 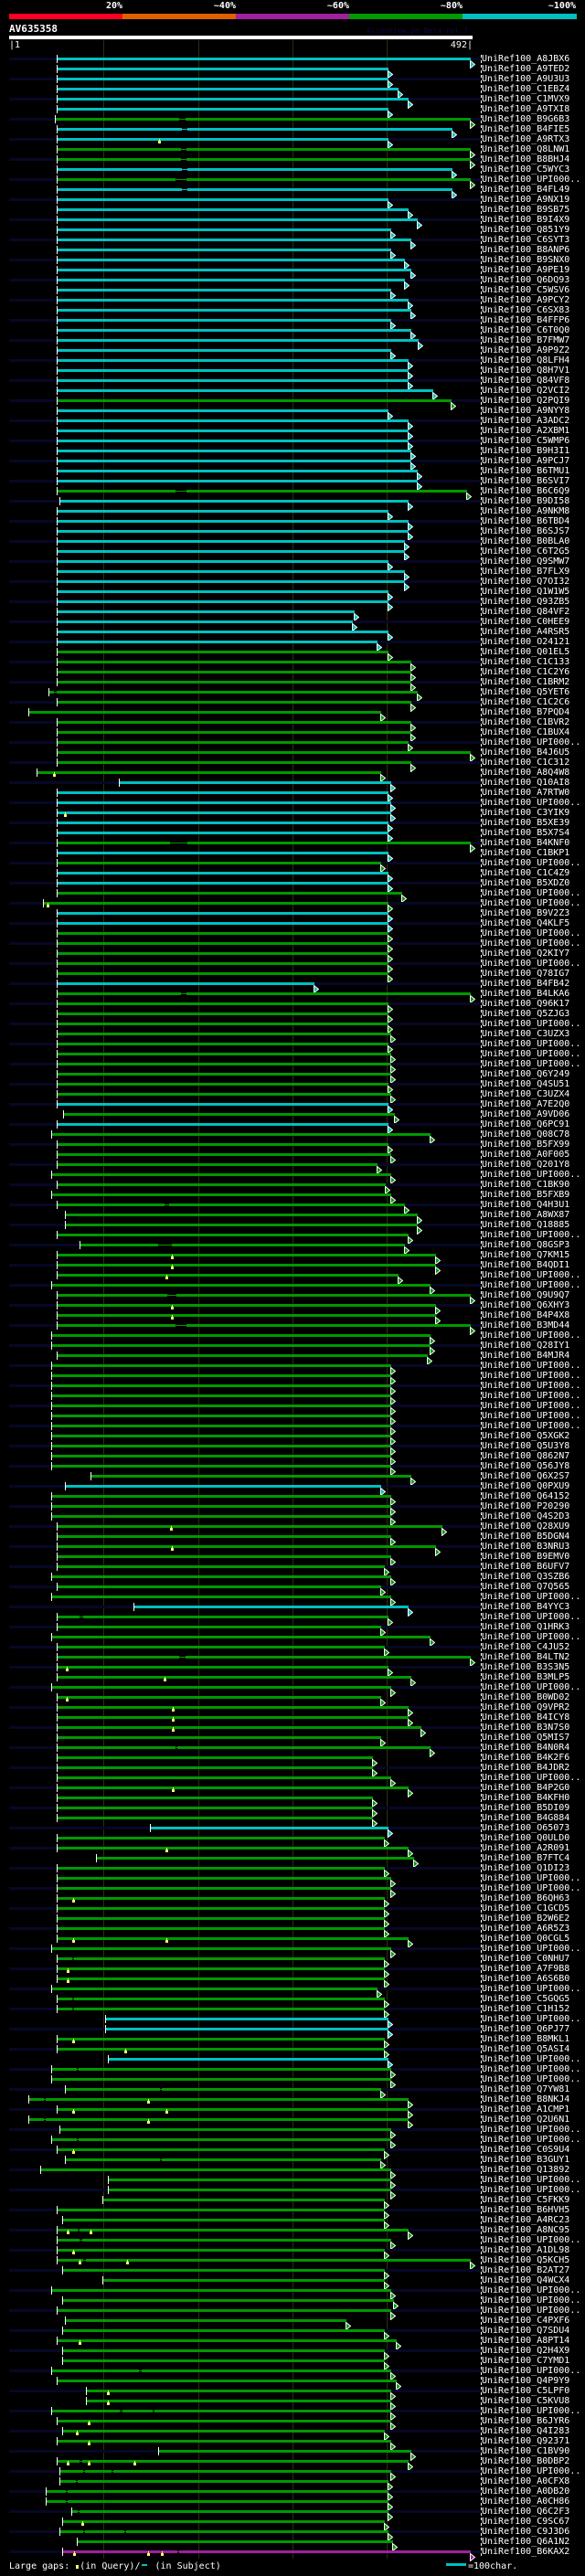 I want to click on hit-label: UniRef100_Q4I283, so click(x=526, y=2431).